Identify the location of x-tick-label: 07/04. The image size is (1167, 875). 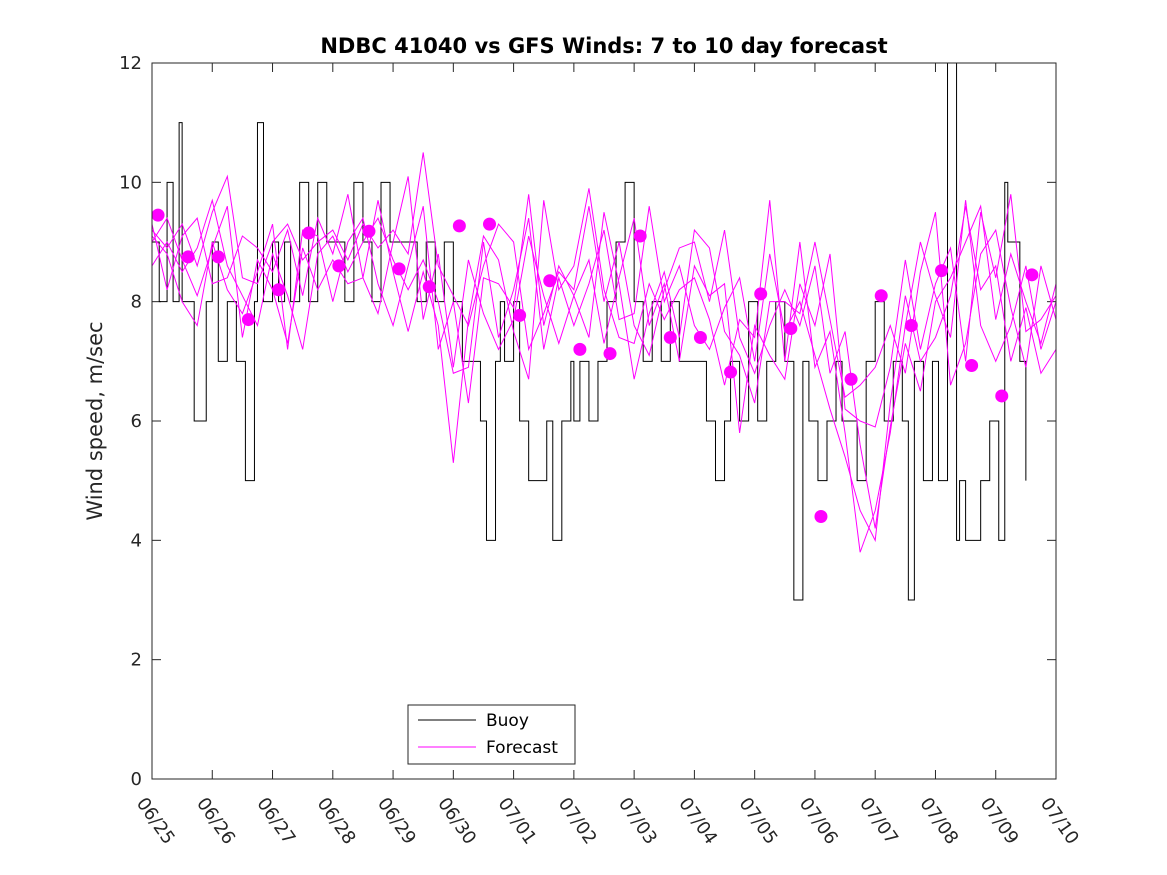
(697, 821).